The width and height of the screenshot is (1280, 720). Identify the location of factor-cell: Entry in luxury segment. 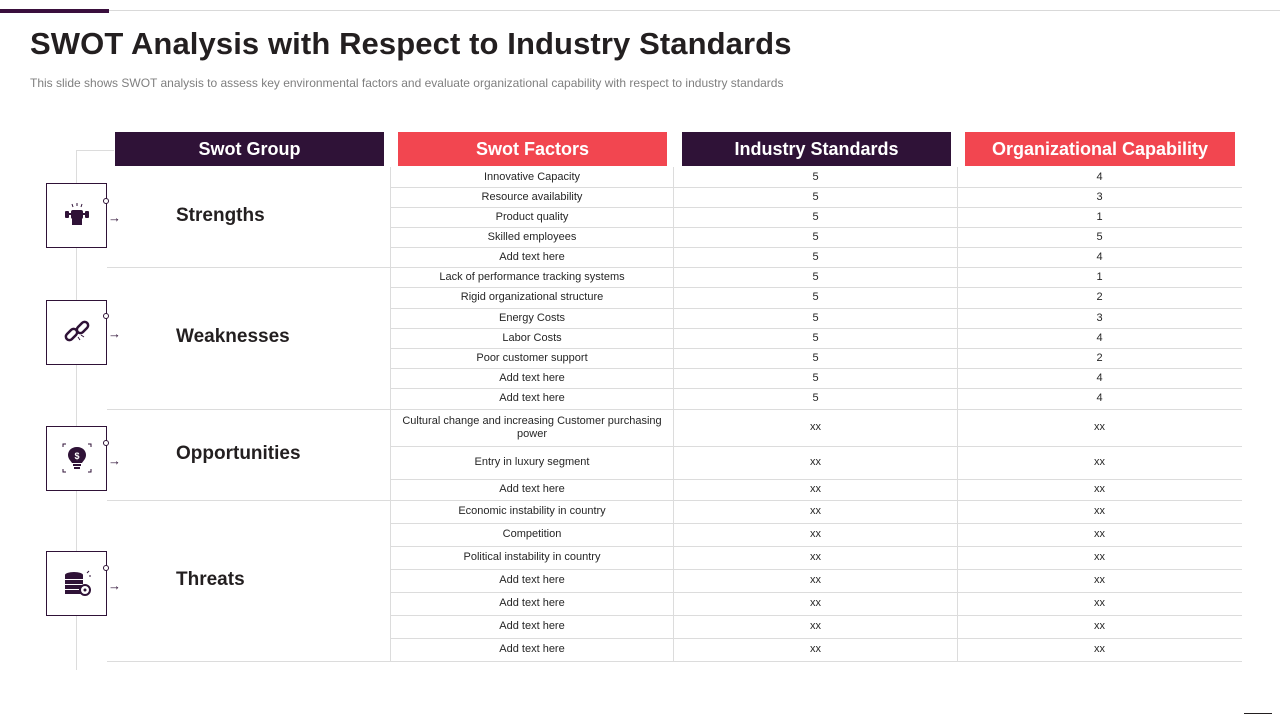
(532, 462).